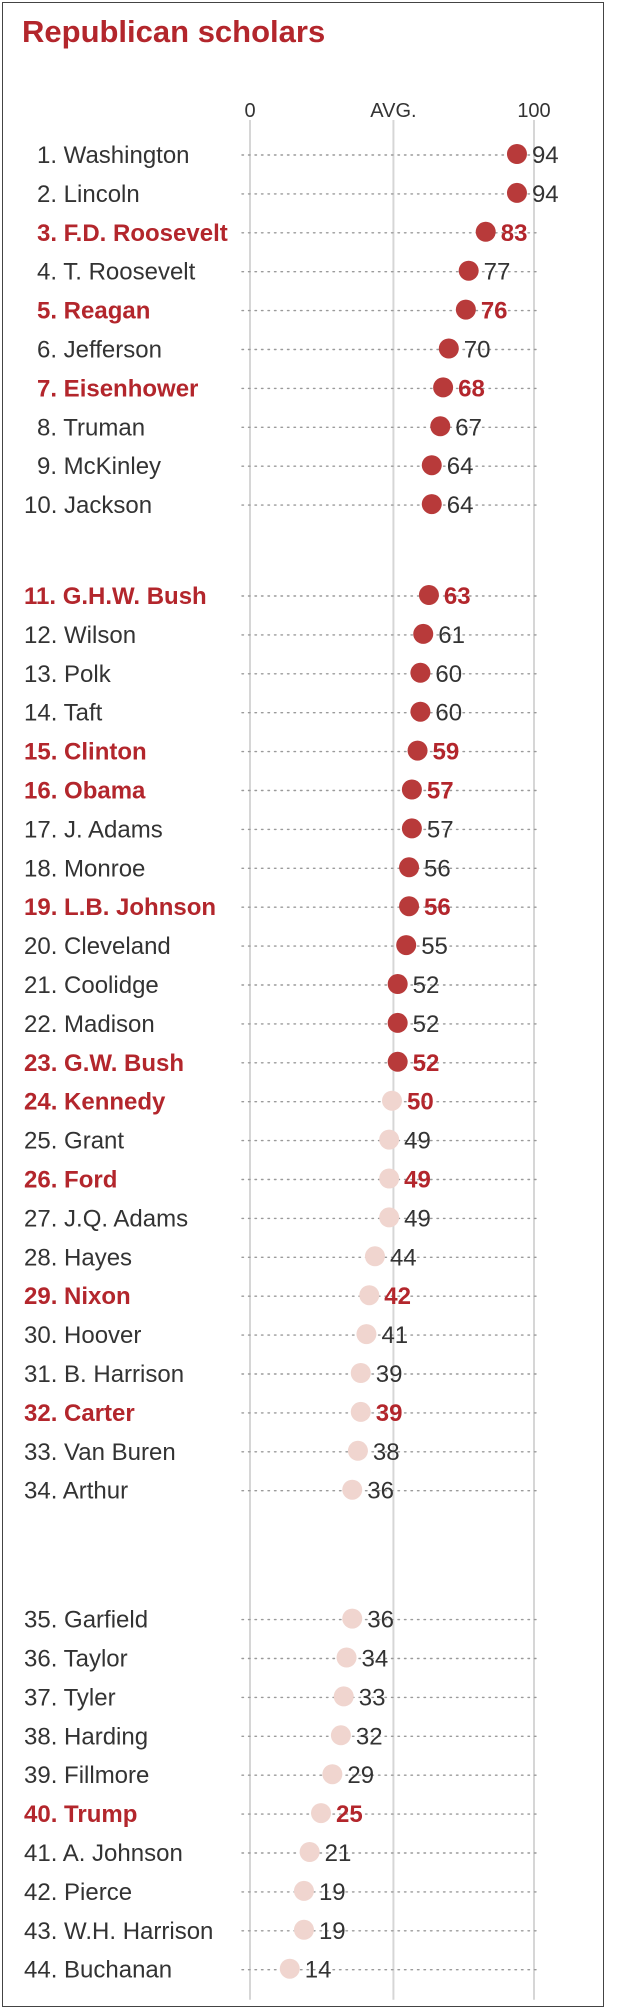 This screenshot has height=2007, width=640. What do you see at coordinates (287, 272) in the screenshot?
I see `table-row: 4. T. Roosevelt 77` at bounding box center [287, 272].